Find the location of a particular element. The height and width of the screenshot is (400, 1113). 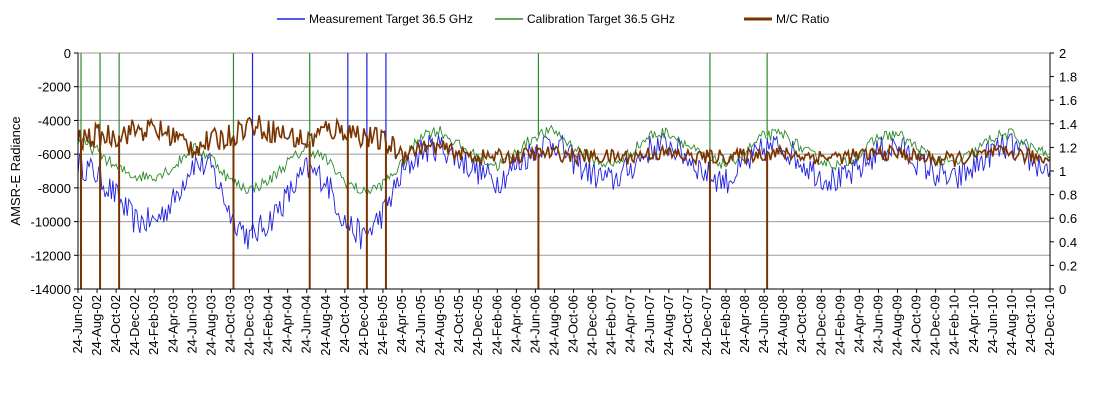

x-tick-label: 24-Apr-09 is located at coordinates (858, 324).